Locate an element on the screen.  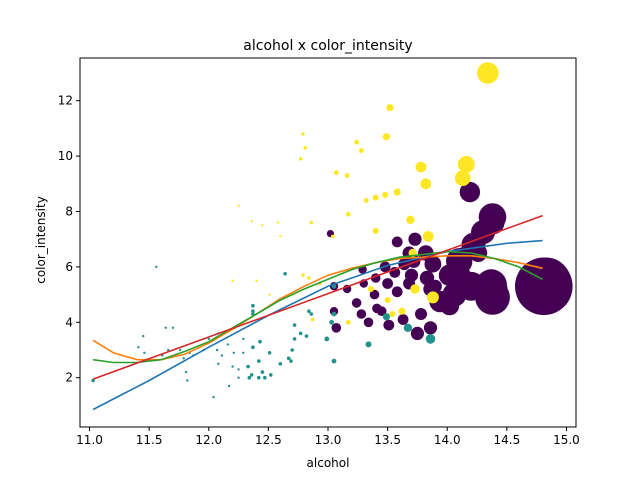
x-tick-label: 14.5 is located at coordinates (506, 440).